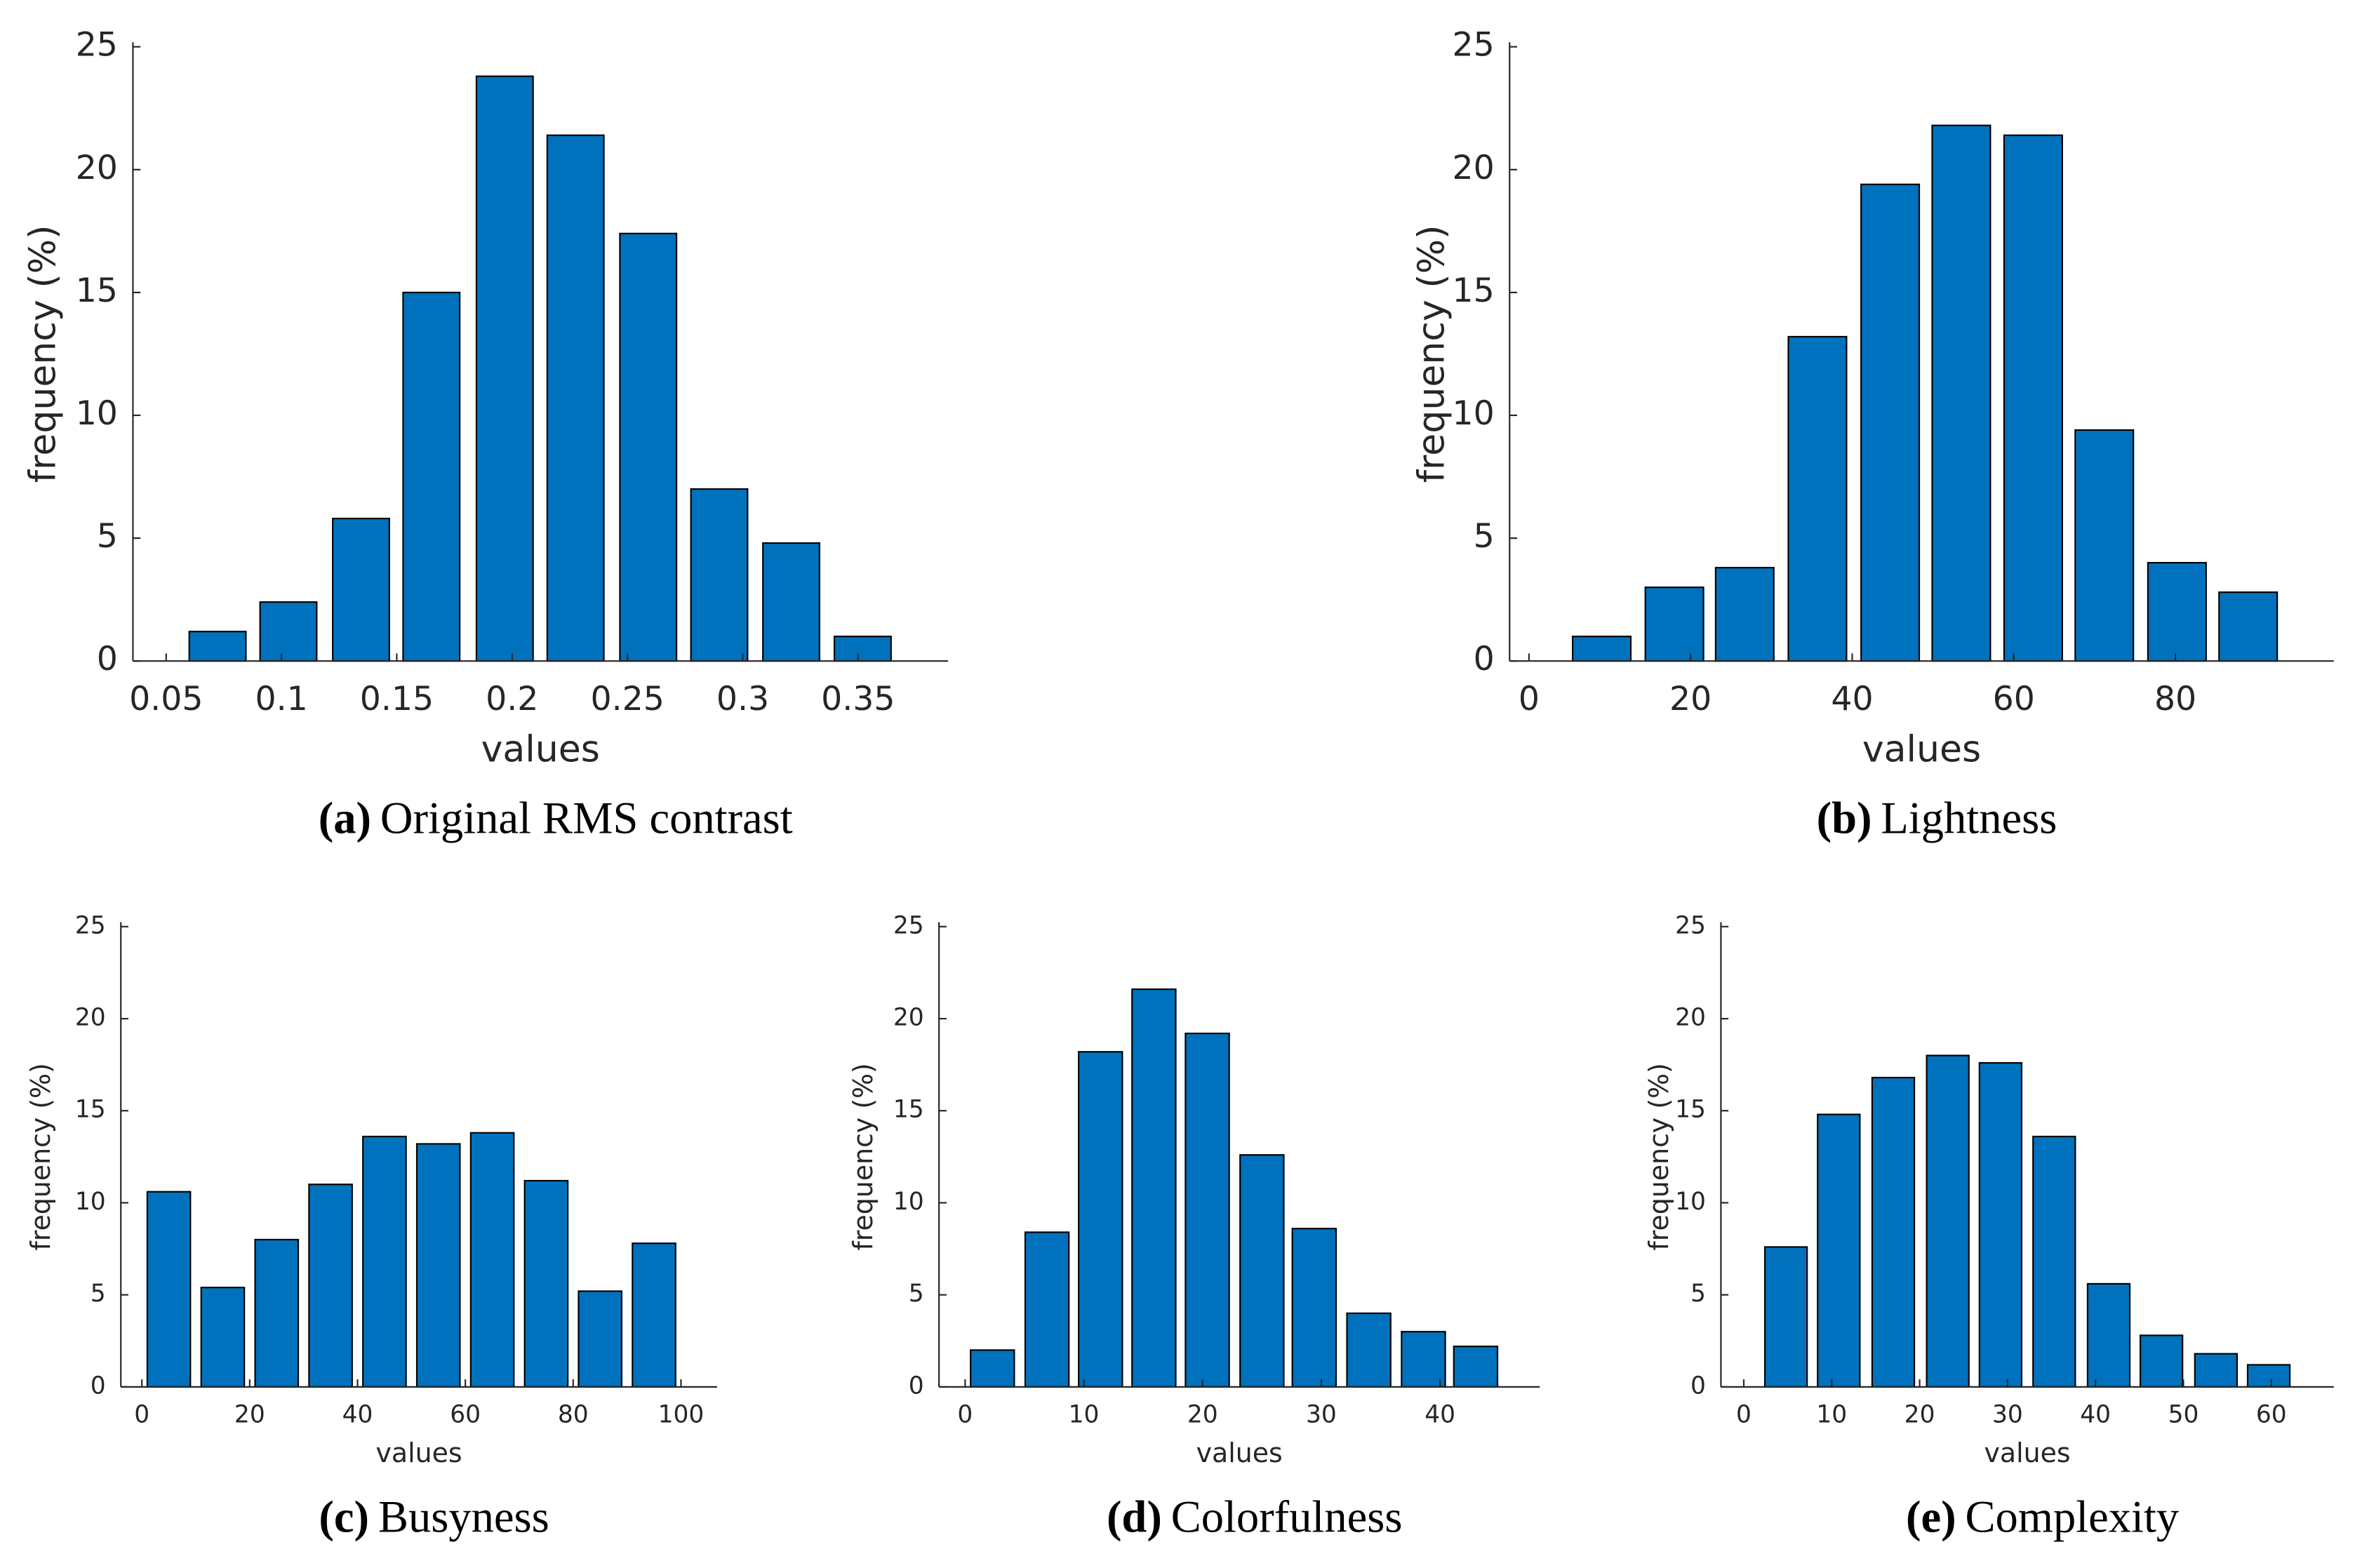 The width and height of the screenshot is (2355, 1568). What do you see at coordinates (344, 1516) in the screenshot?
I see `caption-label: (c)` at bounding box center [344, 1516].